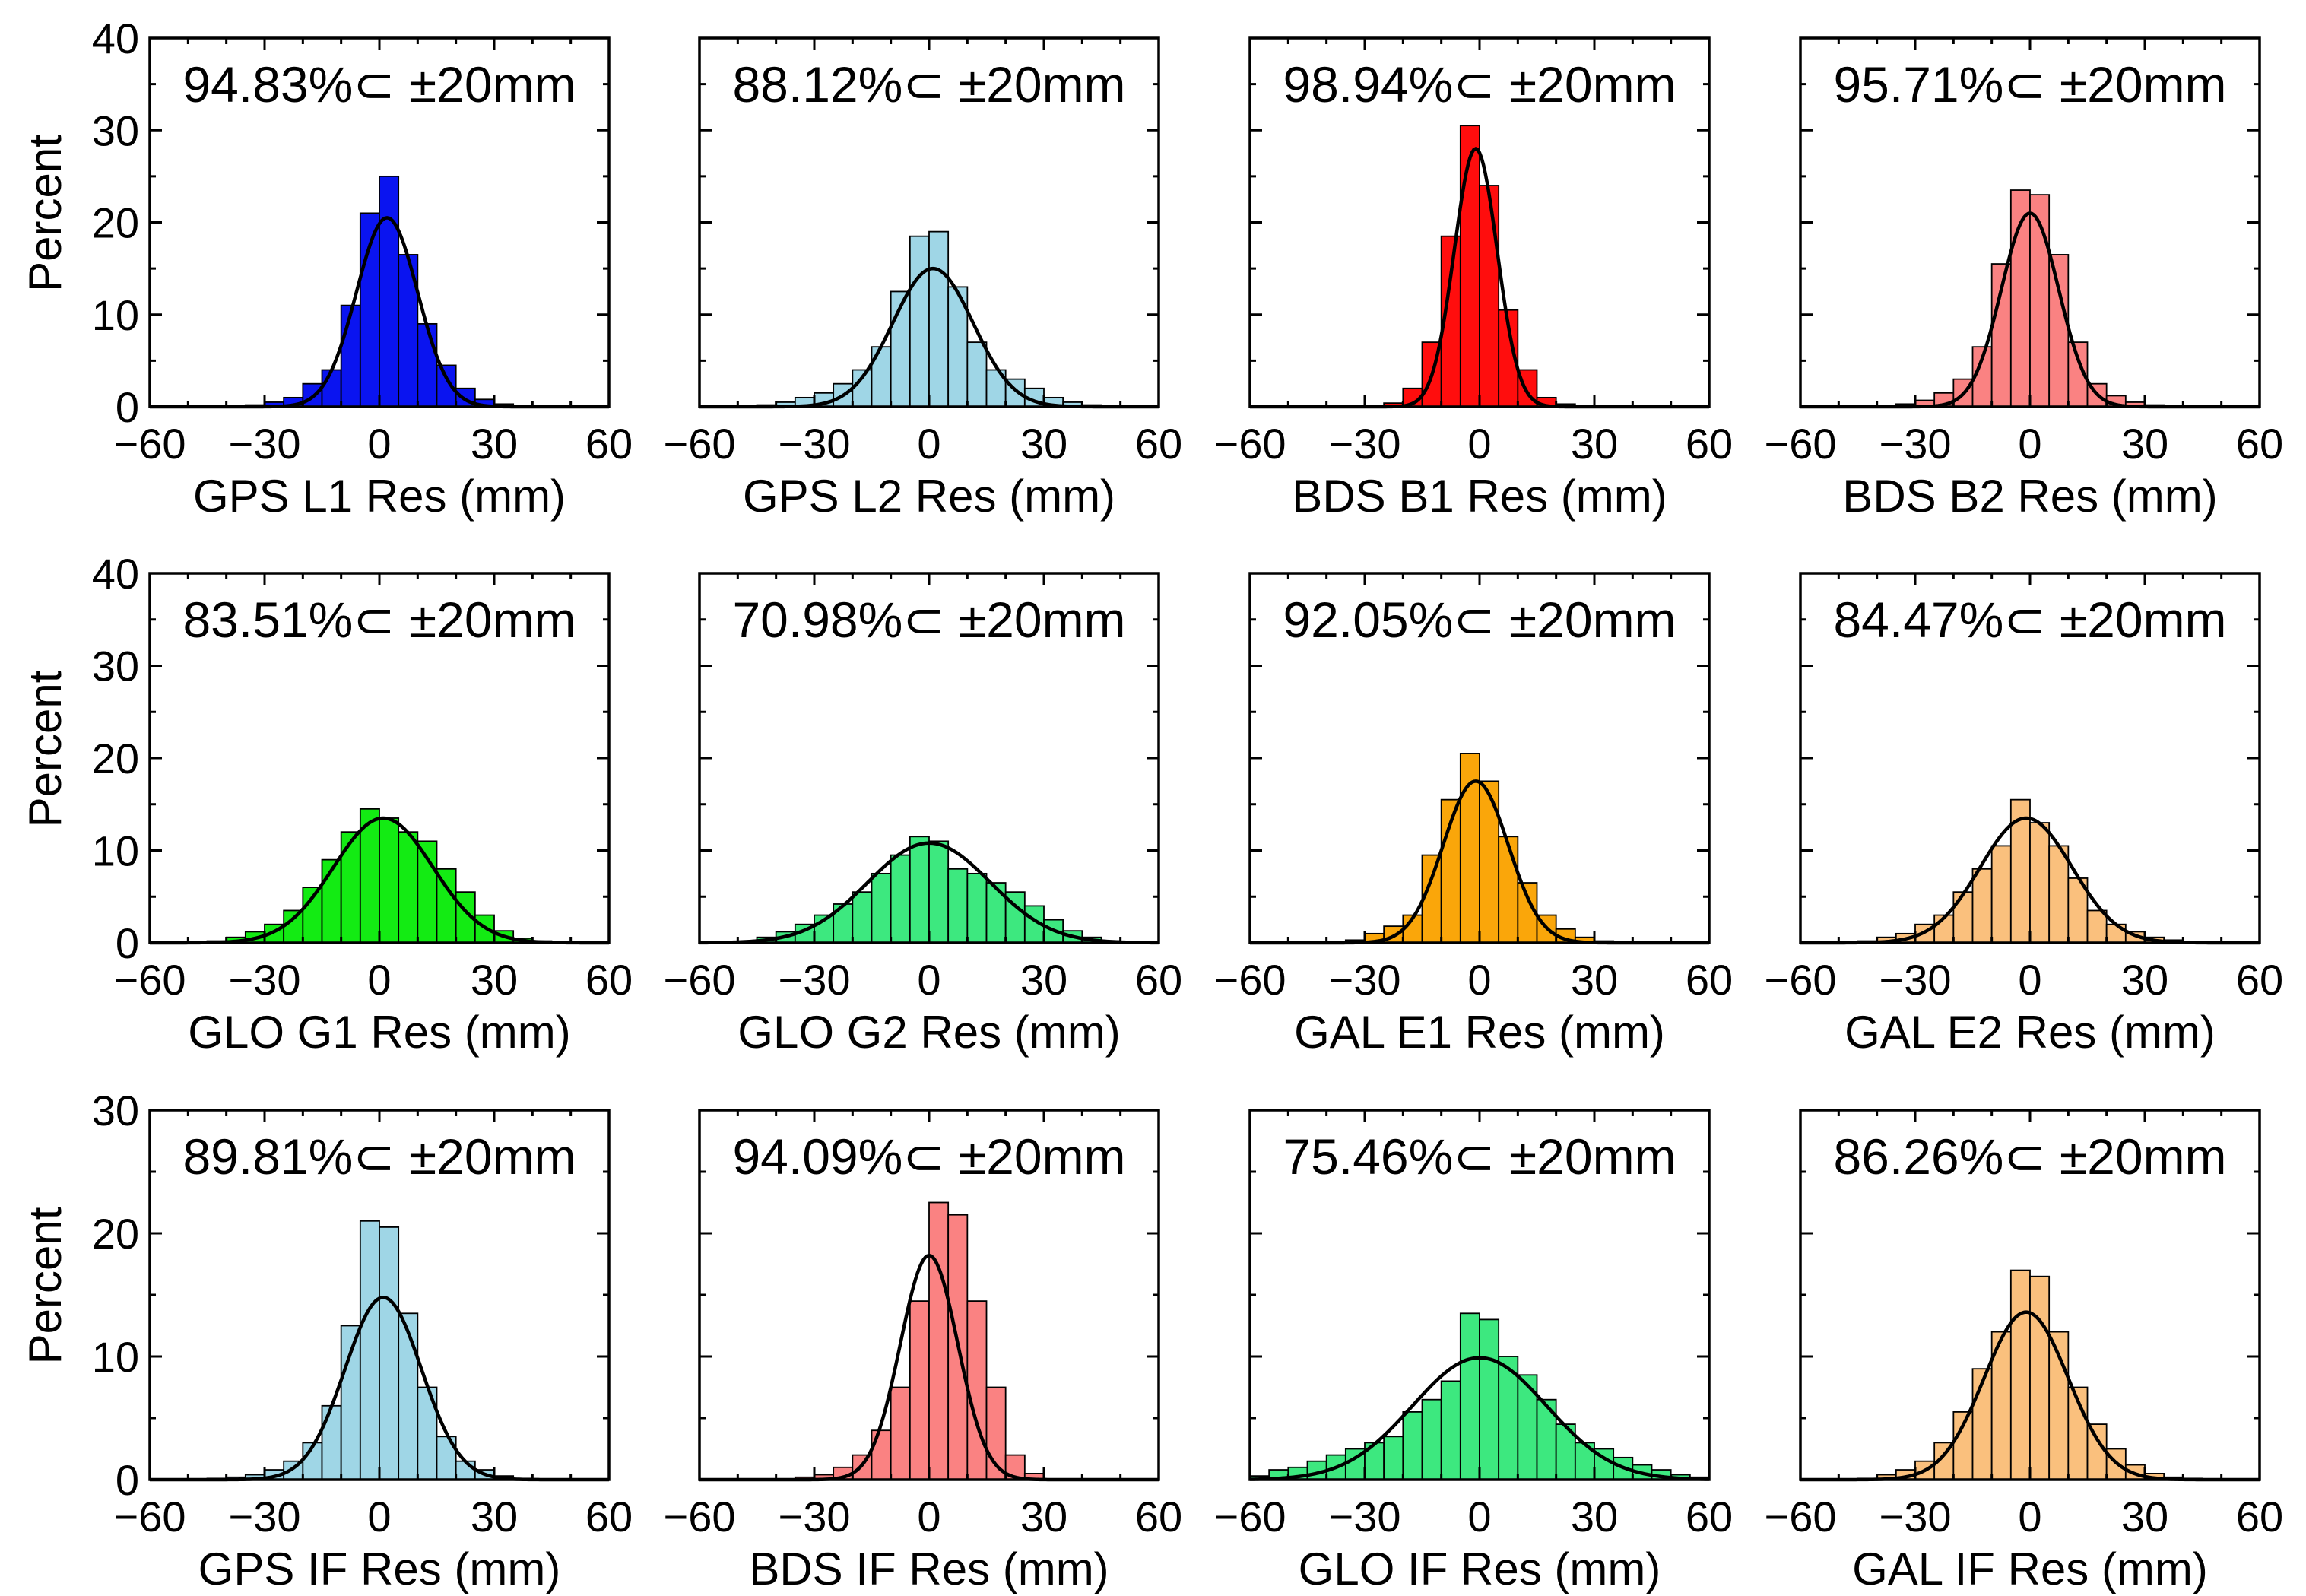 Image resolution: width=2306 pixels, height=1596 pixels. What do you see at coordinates (1473, 815) in the screenshot?
I see `panel-gal-e1: −60 −30 0 30 60 GAL E1 Res (mm) 92.05%⊂ ±20mm` at bounding box center [1473, 815].